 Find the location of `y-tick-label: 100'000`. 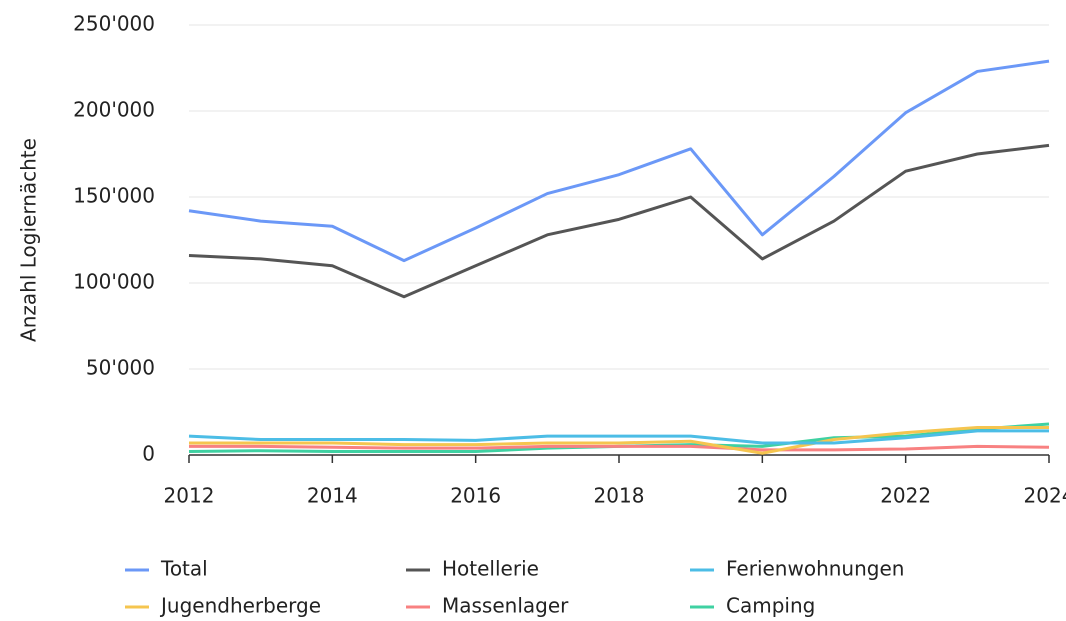

y-tick-label: 100'000 is located at coordinates (114, 282).